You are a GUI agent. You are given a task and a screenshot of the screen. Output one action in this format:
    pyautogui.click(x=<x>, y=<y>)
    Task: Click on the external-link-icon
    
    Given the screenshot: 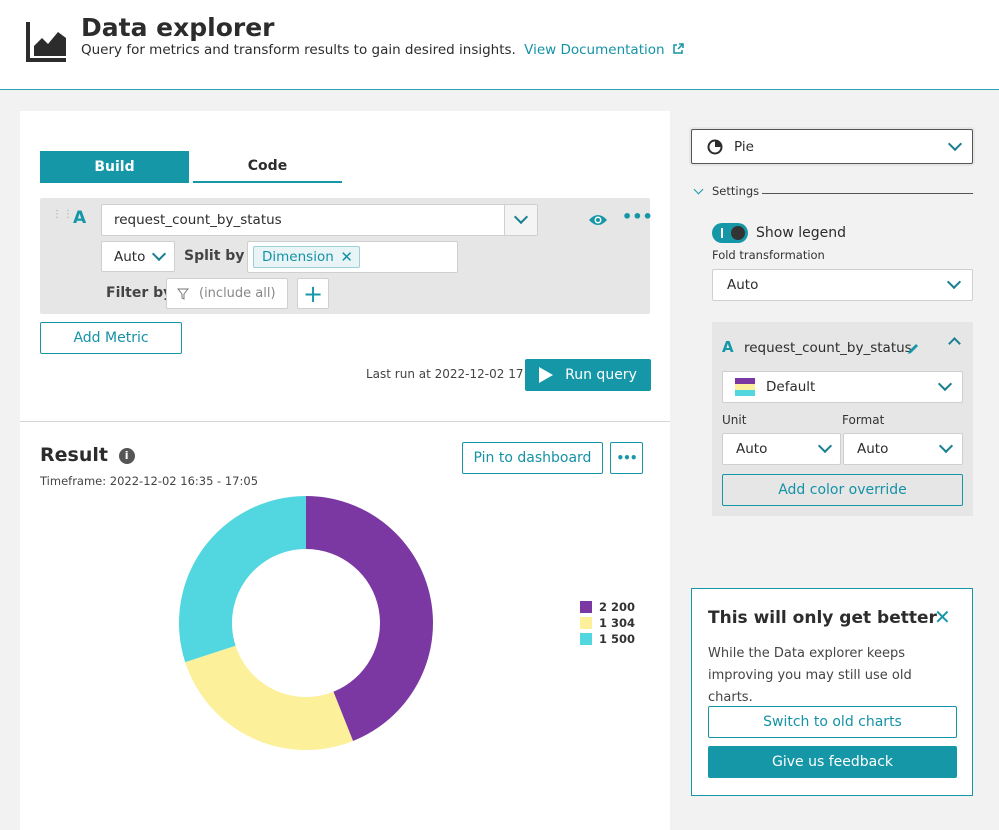 What is the action you would take?
    pyautogui.click(x=678, y=48)
    